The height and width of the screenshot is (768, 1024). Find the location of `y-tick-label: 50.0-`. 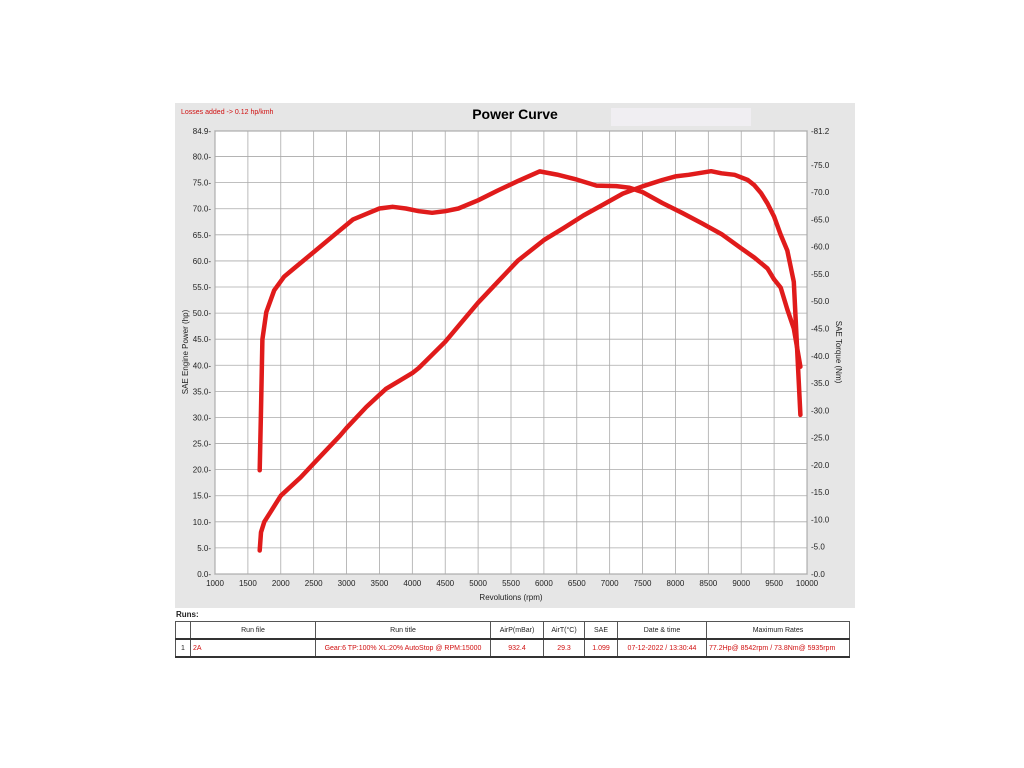

y-tick-label: 50.0- is located at coordinates (202, 313).